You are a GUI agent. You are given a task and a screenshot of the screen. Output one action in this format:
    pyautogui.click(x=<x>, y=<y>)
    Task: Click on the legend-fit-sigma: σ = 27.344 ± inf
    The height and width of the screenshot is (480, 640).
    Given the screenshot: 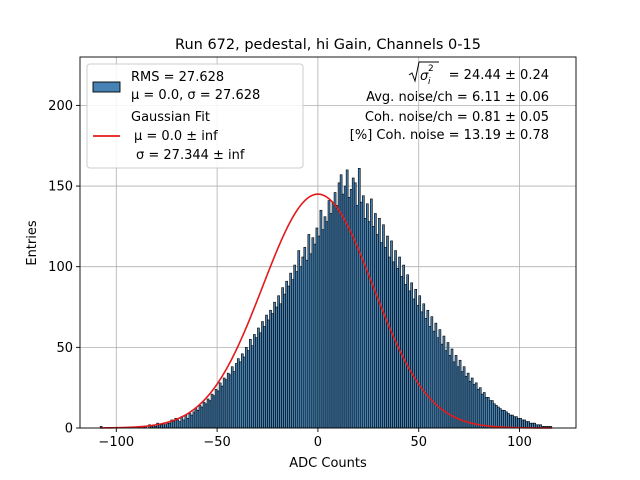 What is the action you would take?
    pyautogui.click(x=190, y=155)
    